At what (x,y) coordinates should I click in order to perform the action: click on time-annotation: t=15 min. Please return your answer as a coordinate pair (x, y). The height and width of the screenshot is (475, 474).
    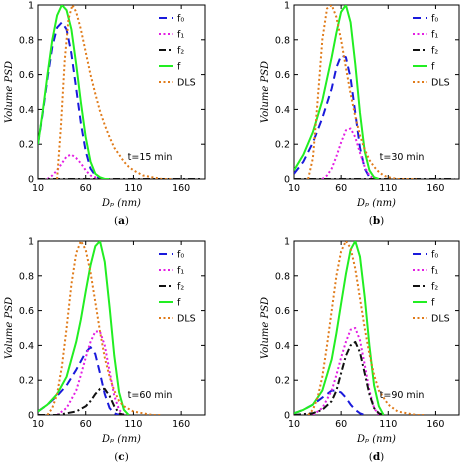
    Looking at the image, I should click on (150, 157).